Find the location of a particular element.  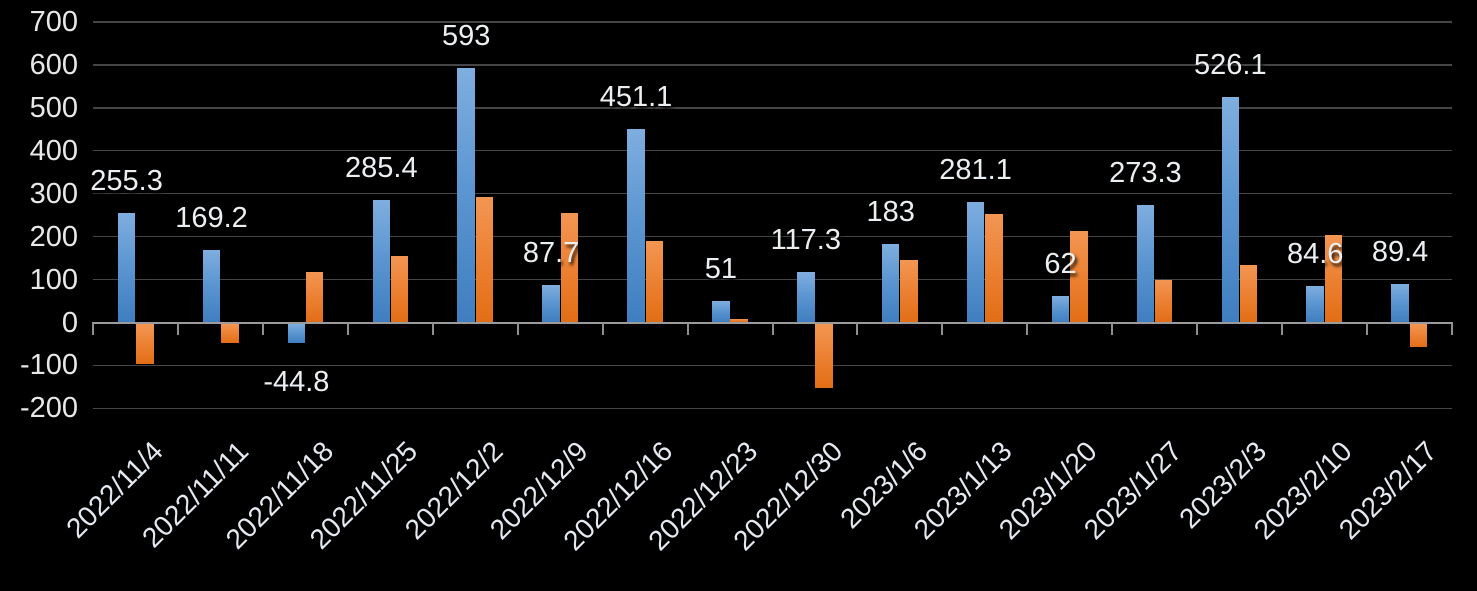

data-label: 84.6 is located at coordinates (1315, 254).